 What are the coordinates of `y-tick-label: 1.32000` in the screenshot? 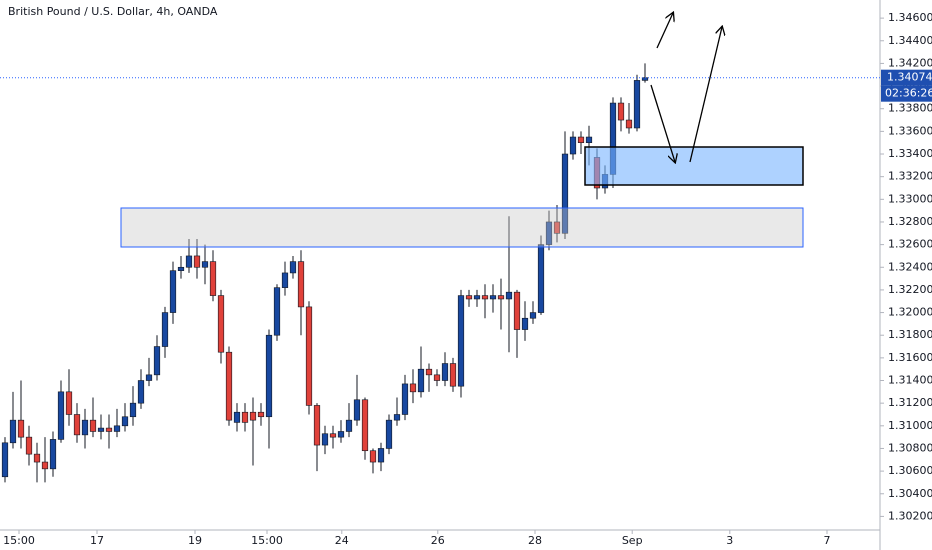 It's located at (910, 312).